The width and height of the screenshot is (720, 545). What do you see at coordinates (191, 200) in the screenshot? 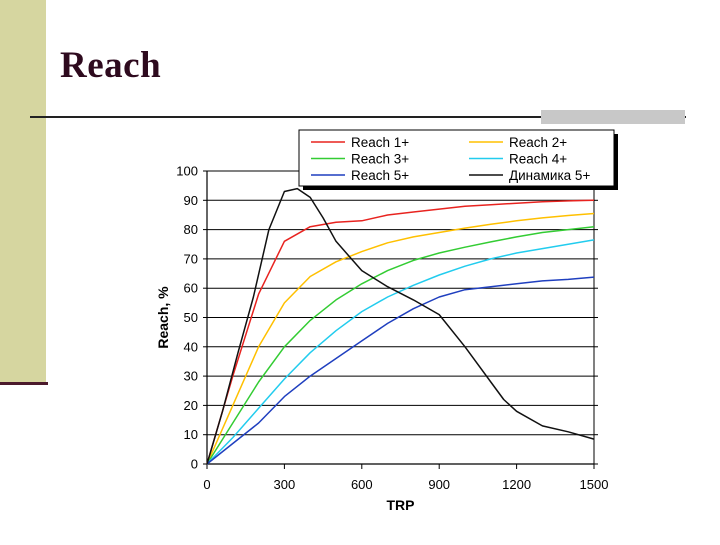
I see `y-tick-label: 90` at bounding box center [191, 200].